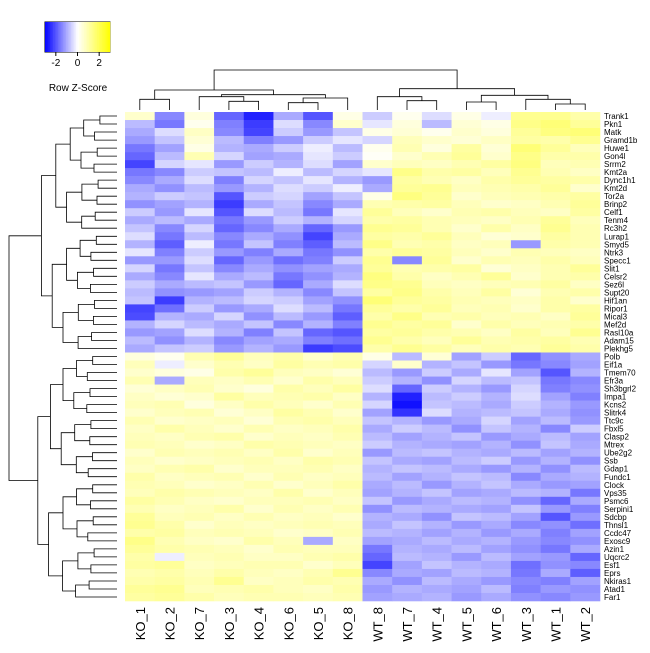 Image resolution: width=650 pixels, height=653 pixels. What do you see at coordinates (613, 132) in the screenshot?
I see `row-label: Matk` at bounding box center [613, 132].